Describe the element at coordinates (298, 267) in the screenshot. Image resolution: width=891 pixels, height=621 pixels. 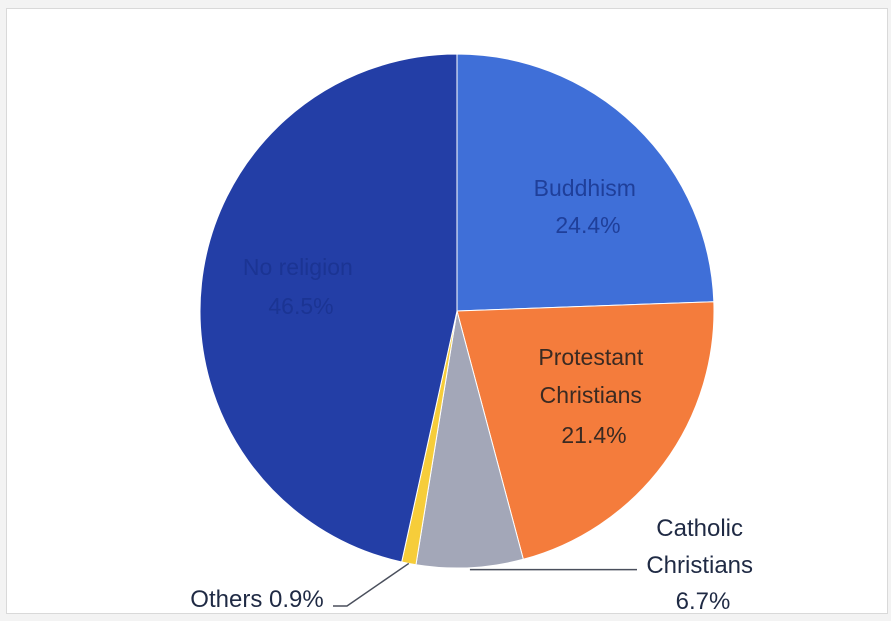
I see `label-no-religion-name: No religion` at that location.